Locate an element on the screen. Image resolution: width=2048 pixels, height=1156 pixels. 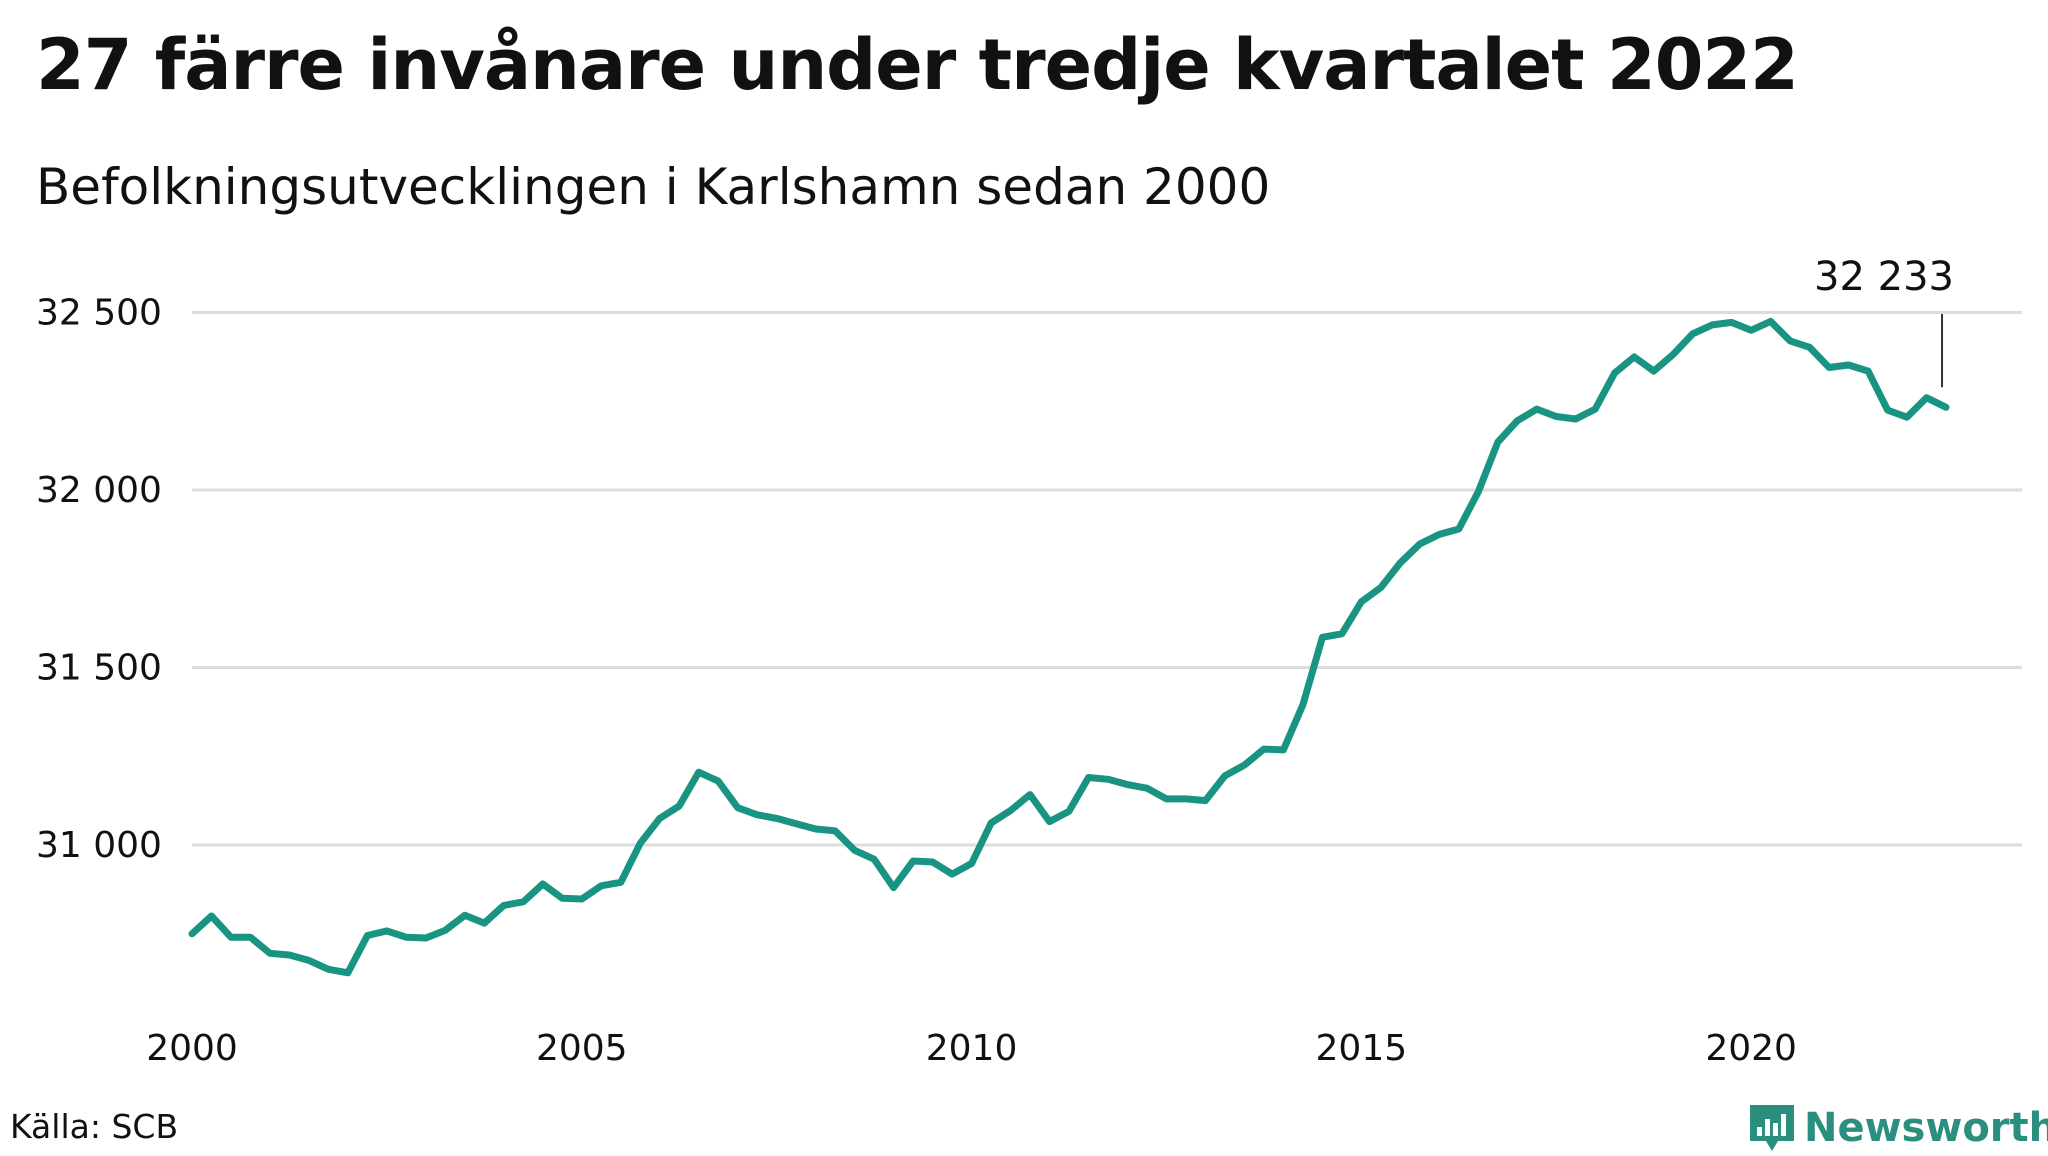
x-tick-label: 2015 is located at coordinates (1362, 1048).